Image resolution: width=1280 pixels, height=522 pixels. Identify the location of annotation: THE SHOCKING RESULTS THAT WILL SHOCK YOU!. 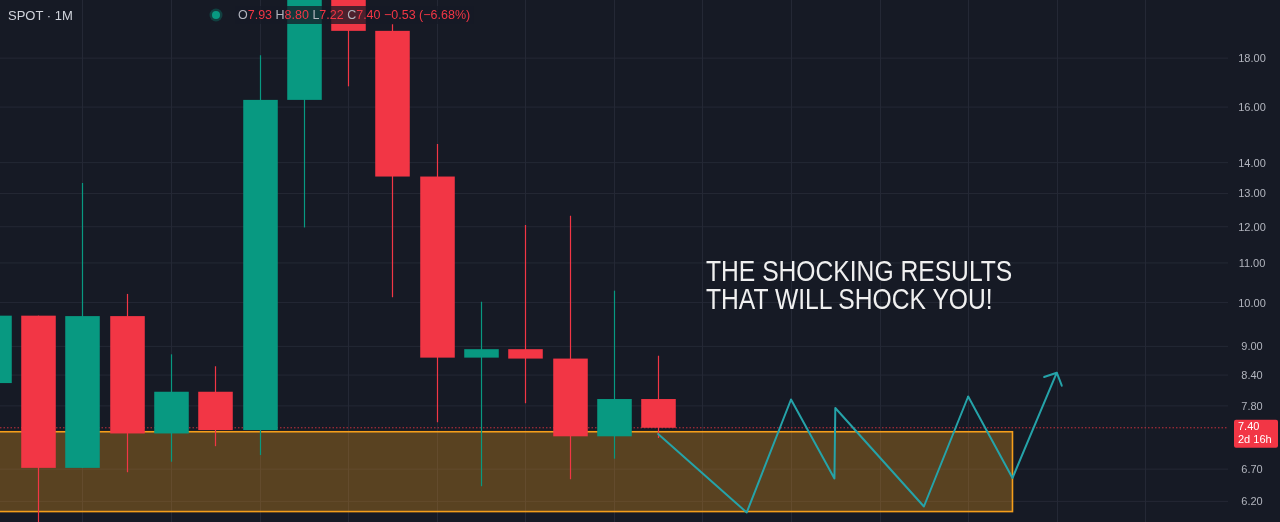
(859, 285).